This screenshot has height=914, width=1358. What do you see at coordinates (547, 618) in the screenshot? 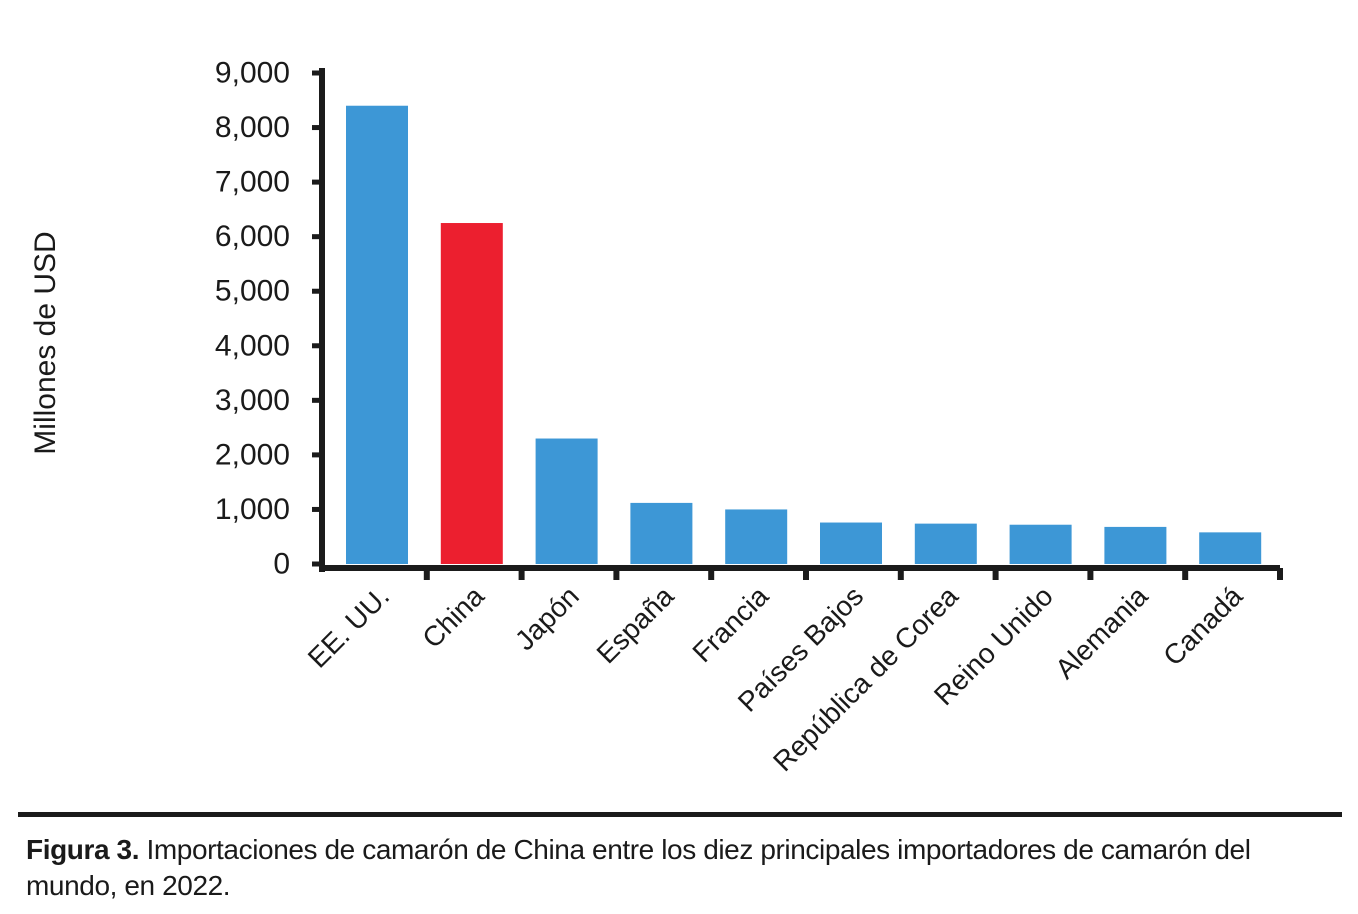
I see `x-tick-label: Japón` at bounding box center [547, 618].